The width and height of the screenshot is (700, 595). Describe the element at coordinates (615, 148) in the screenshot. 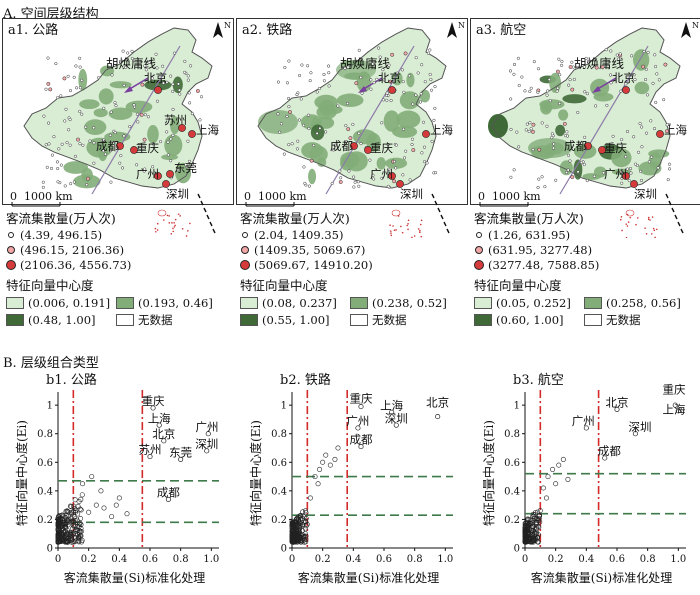

I see `city-label: 重庆` at that location.